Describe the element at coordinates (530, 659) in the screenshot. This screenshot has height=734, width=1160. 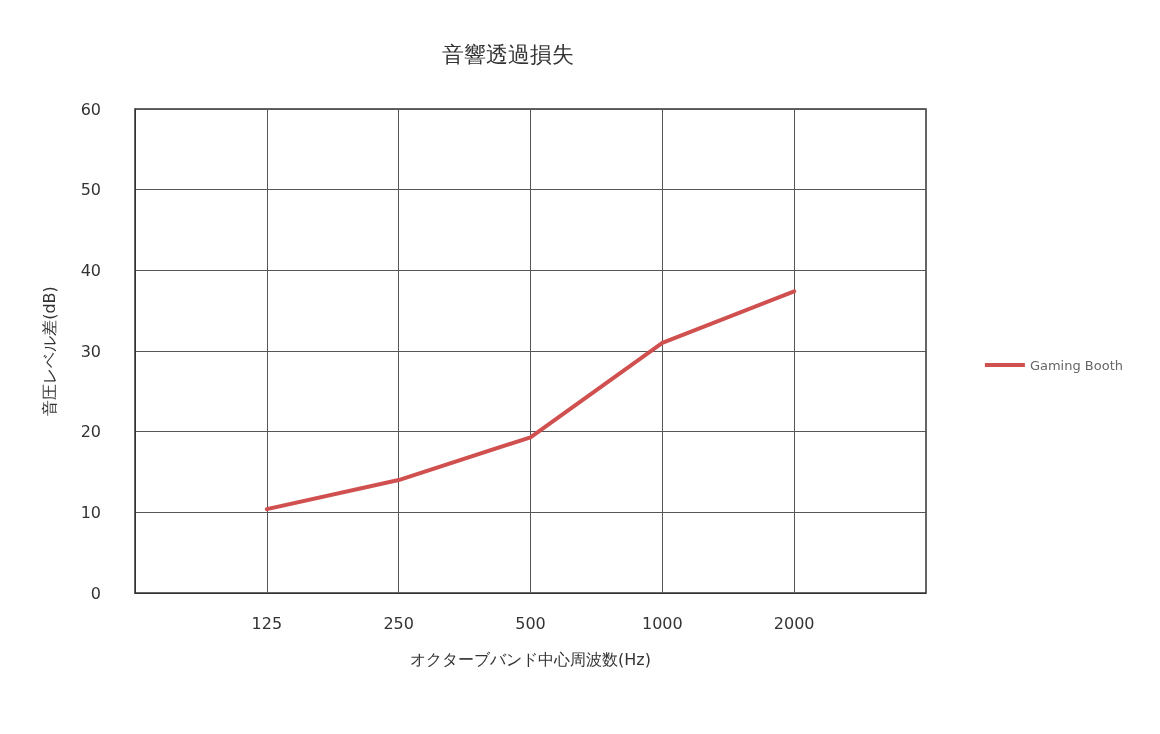
I see `x-axis-title: オクターブバンド中心周波数(Hz)` at that location.